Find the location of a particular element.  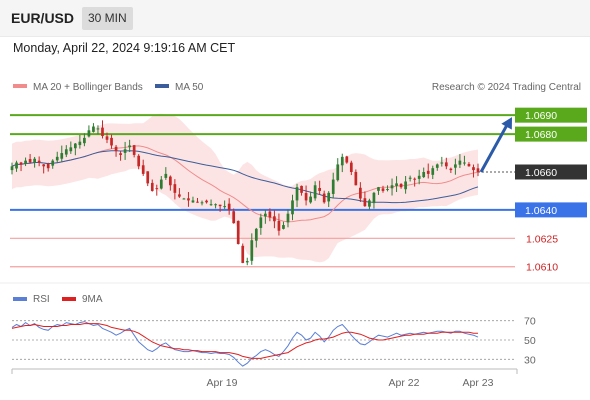

resistance-tag-bg is located at coordinates (551, 134).